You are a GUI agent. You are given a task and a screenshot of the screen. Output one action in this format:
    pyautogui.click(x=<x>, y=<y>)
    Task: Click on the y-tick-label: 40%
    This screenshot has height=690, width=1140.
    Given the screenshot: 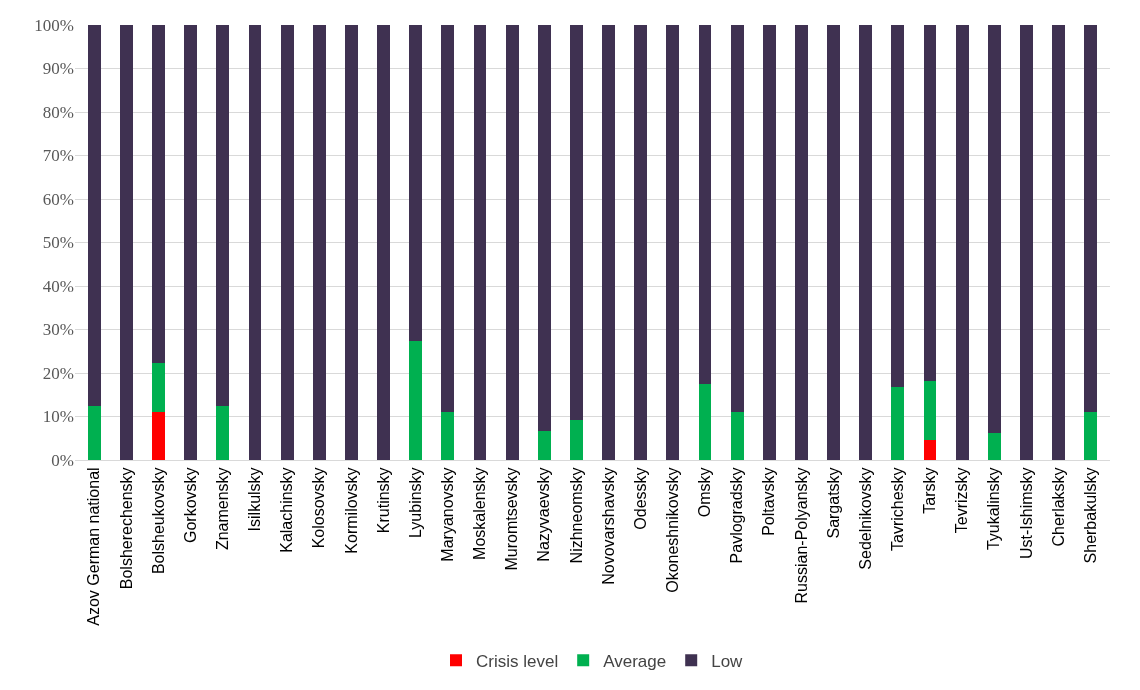 What is the action you would take?
    pyautogui.click(x=58, y=286)
    